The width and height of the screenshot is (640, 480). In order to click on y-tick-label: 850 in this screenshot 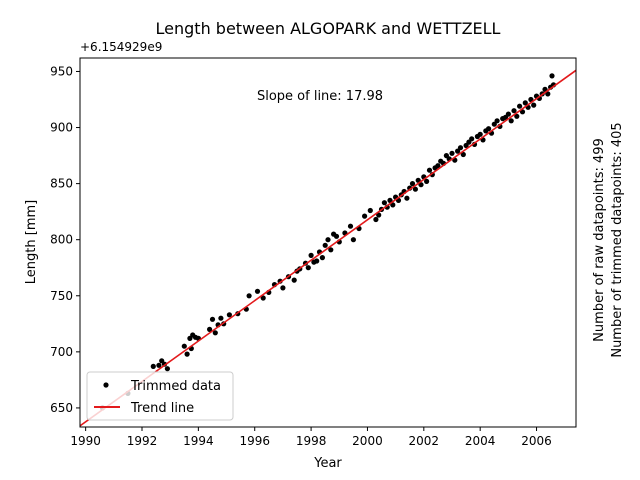, I will do `click(61, 184)`.